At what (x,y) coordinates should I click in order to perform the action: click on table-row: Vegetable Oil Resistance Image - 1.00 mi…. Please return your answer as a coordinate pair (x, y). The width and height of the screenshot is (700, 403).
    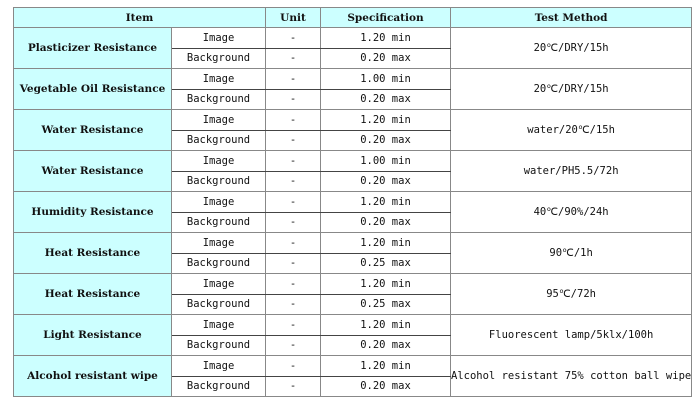
    Looking at the image, I should click on (353, 89).